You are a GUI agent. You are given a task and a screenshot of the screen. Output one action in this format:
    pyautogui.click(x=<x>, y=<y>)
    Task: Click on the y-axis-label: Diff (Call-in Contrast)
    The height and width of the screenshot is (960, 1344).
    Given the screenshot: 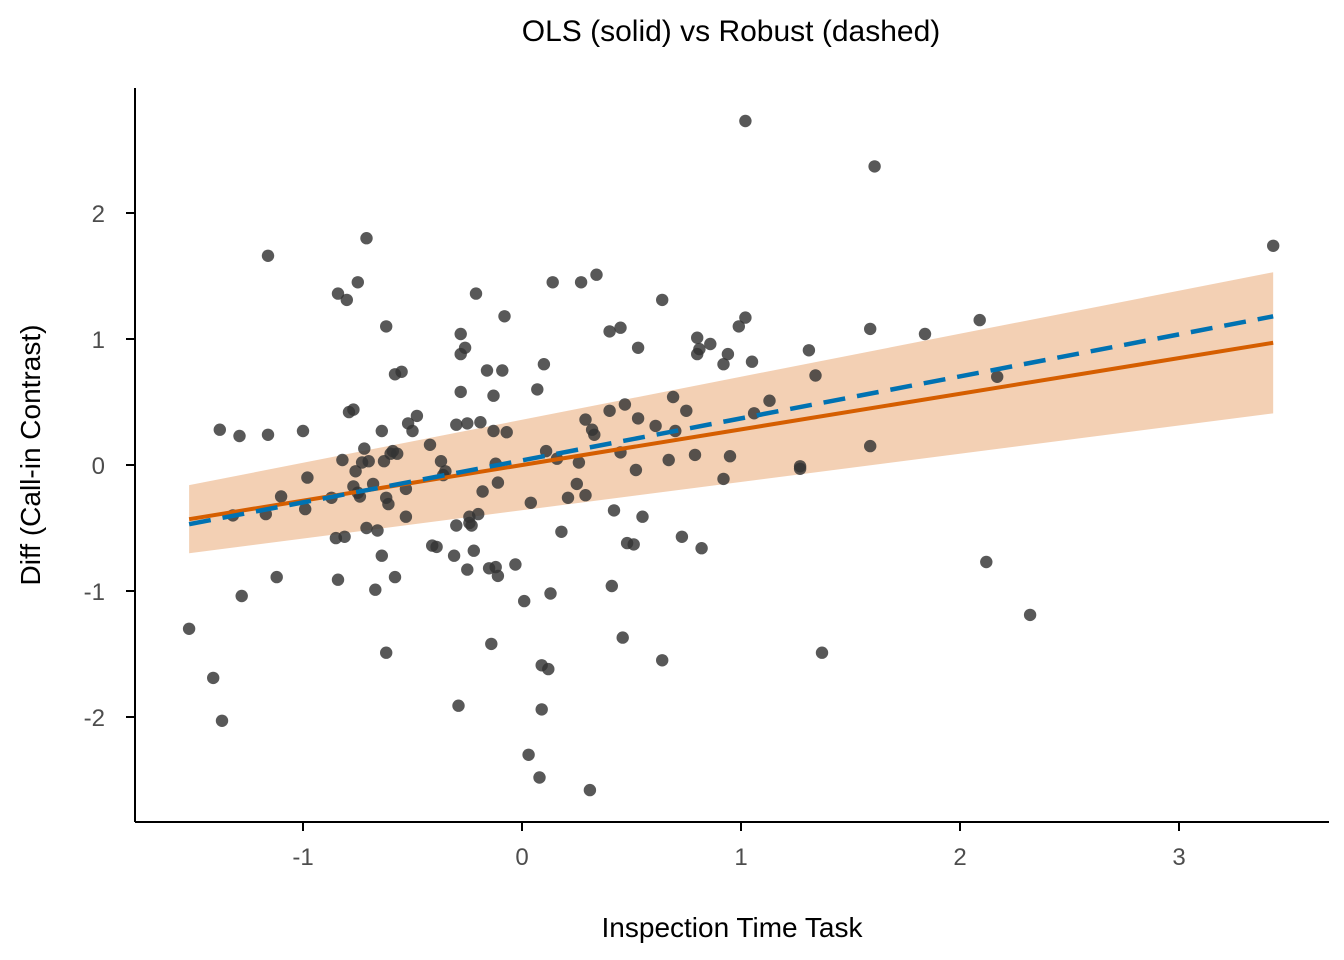 What is the action you would take?
    pyautogui.click(x=30, y=455)
    